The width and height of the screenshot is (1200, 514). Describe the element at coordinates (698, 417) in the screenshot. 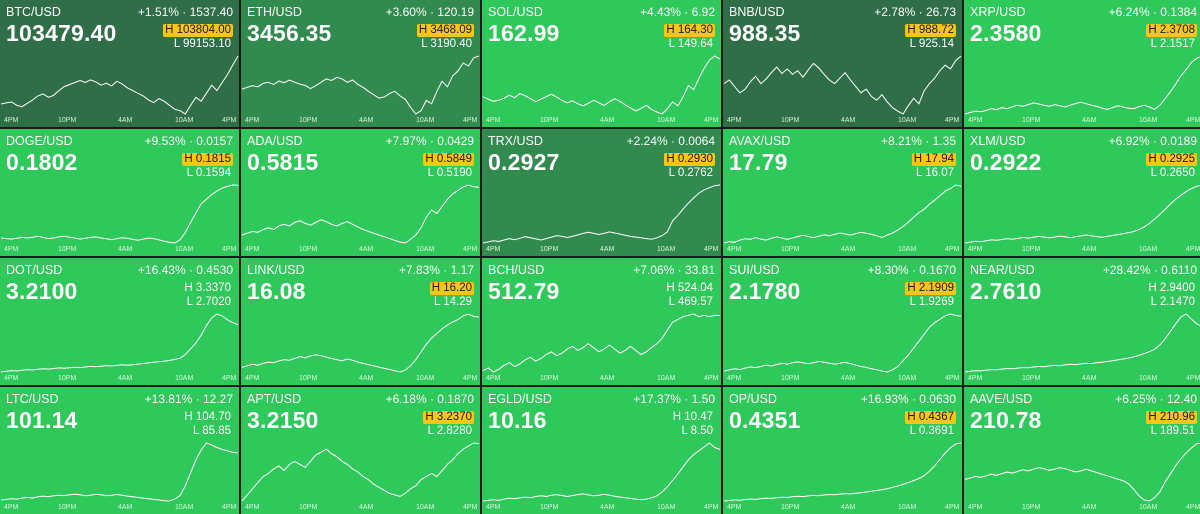

I see `high-number: 10.47` at that location.